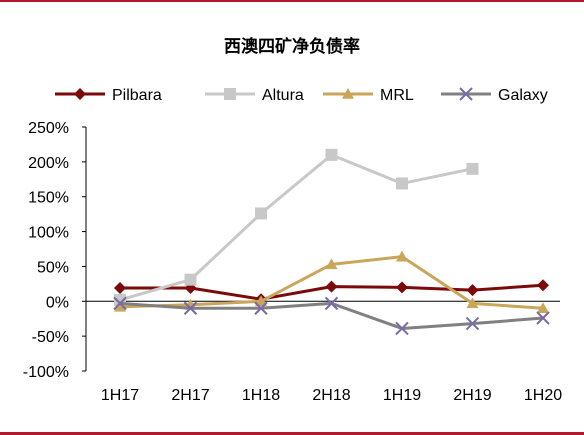 The image size is (584, 435). I want to click on x-axis-ticks: 1H17 2H17 1H18 2H18 1H19 2H19 1H20, so click(331, 395).